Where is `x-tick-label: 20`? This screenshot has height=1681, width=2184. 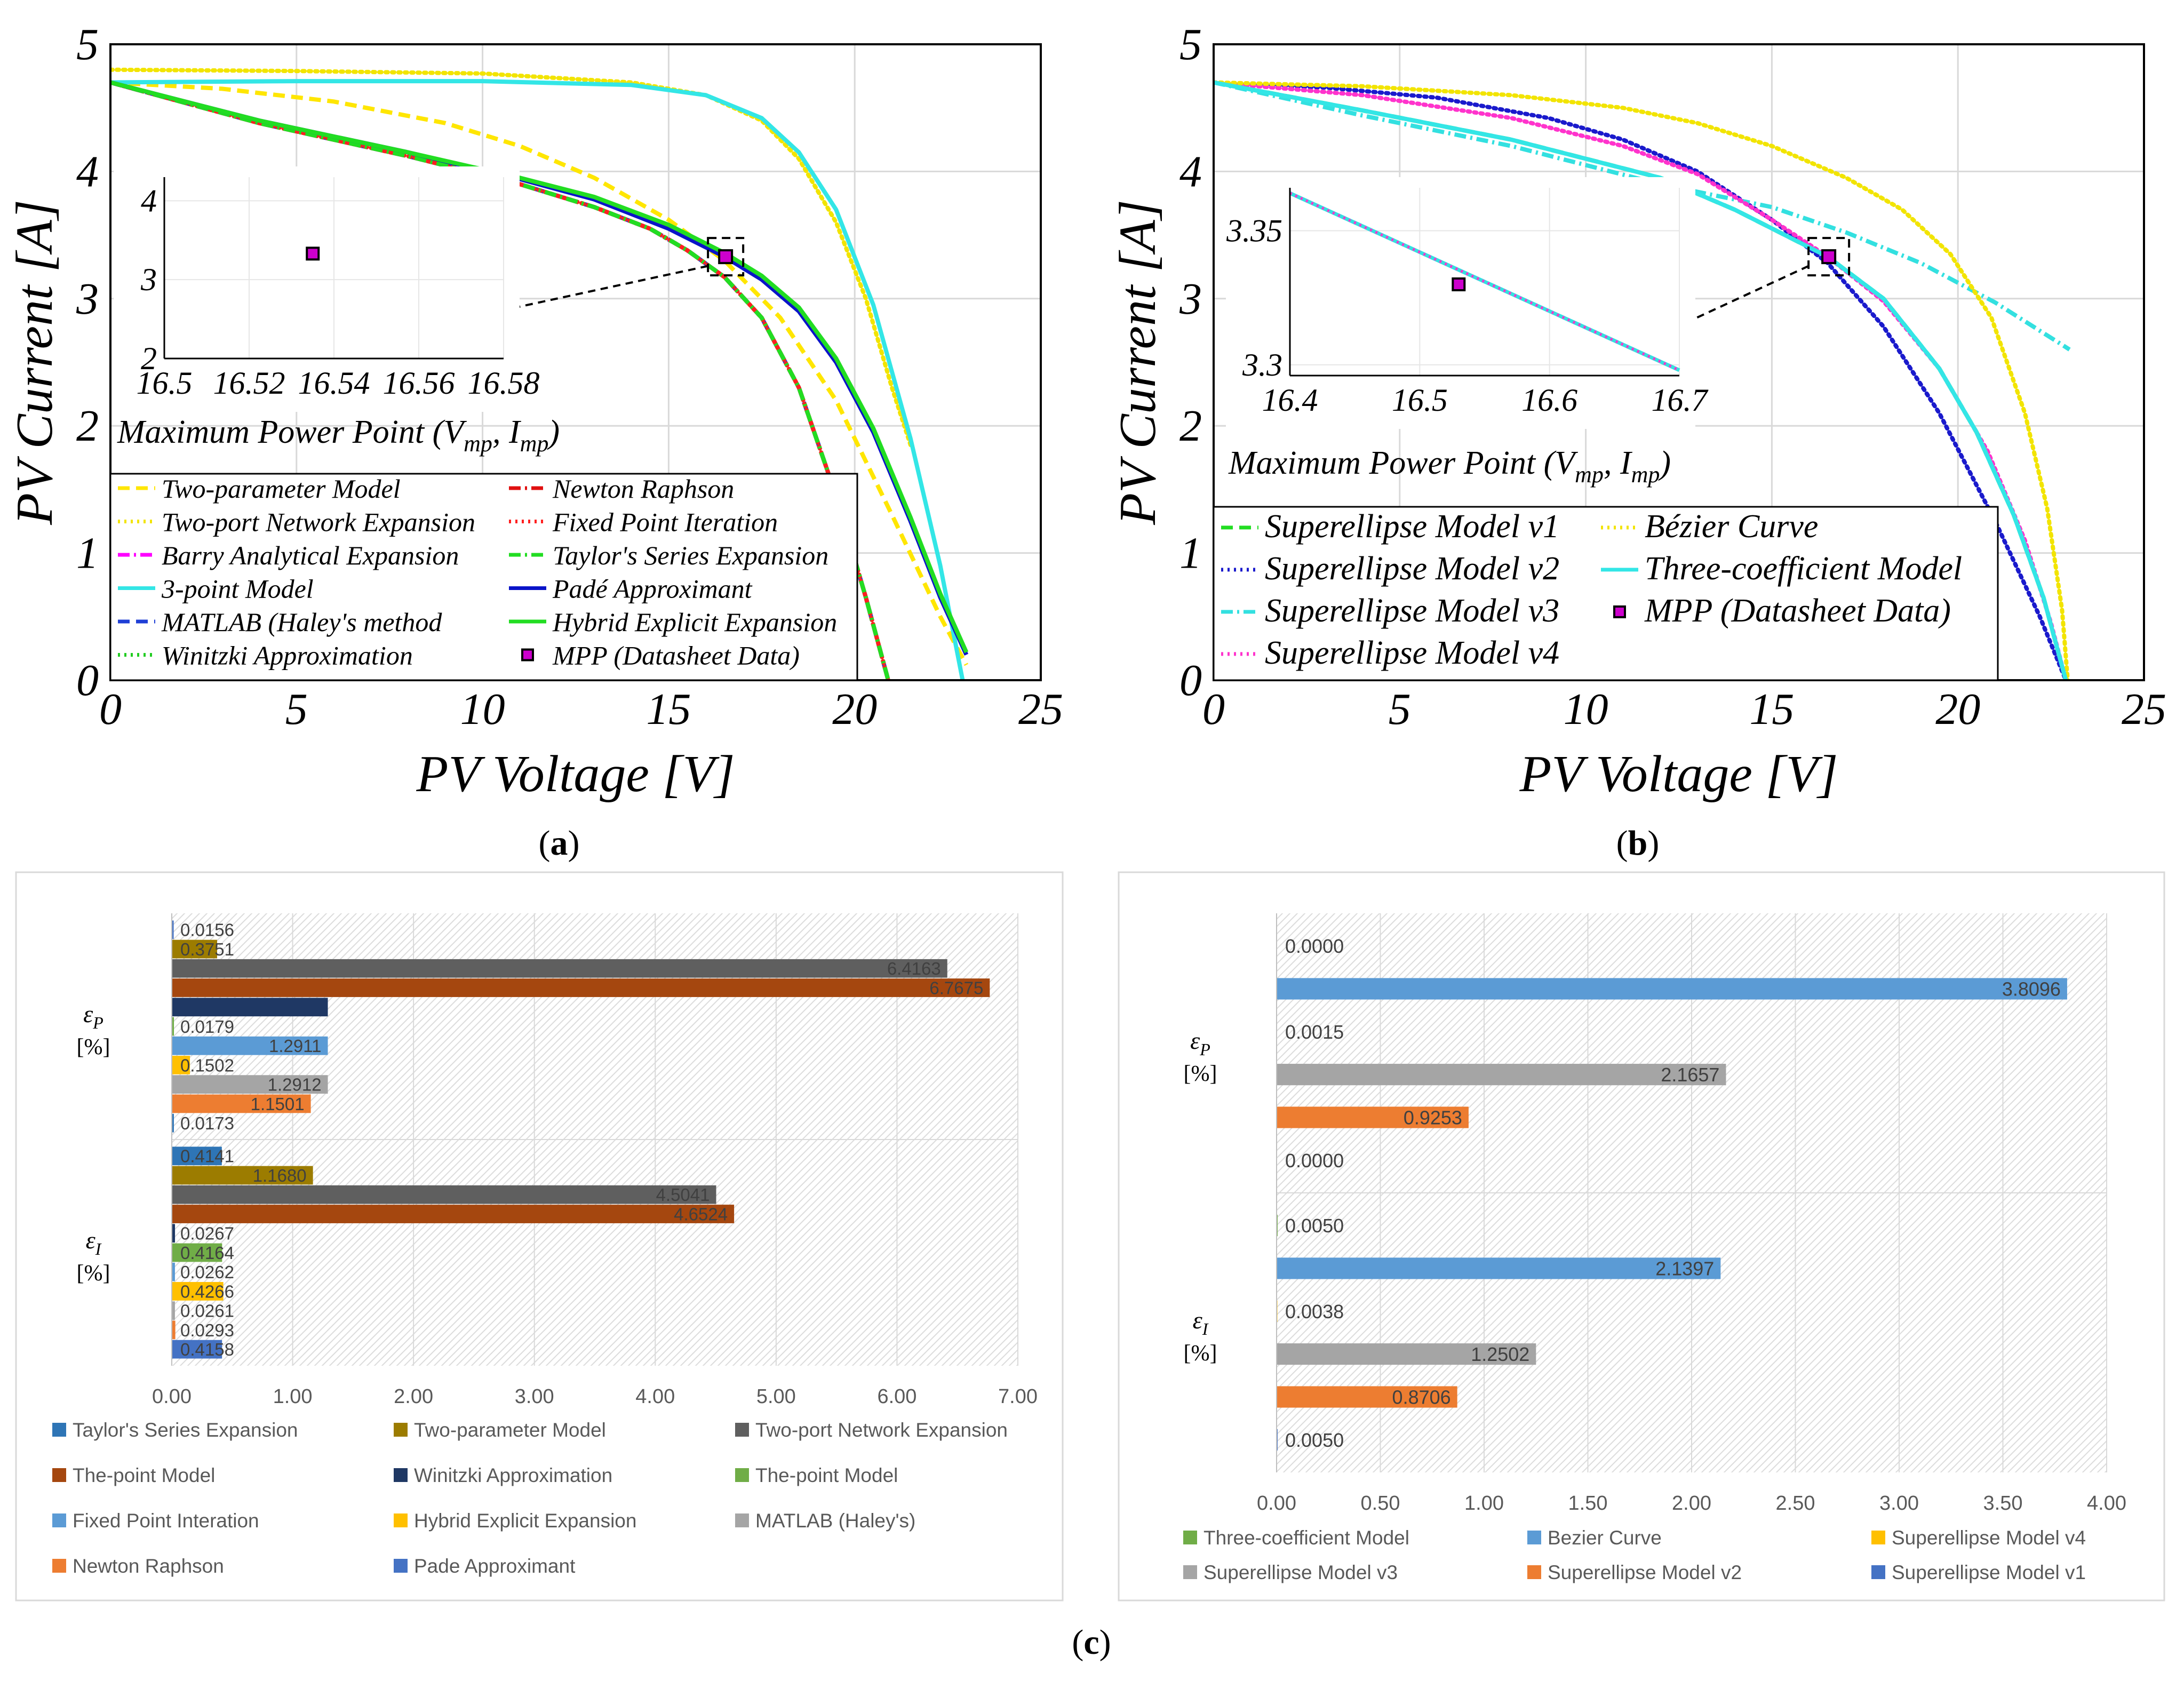 x-tick-label: 20 is located at coordinates (1957, 709).